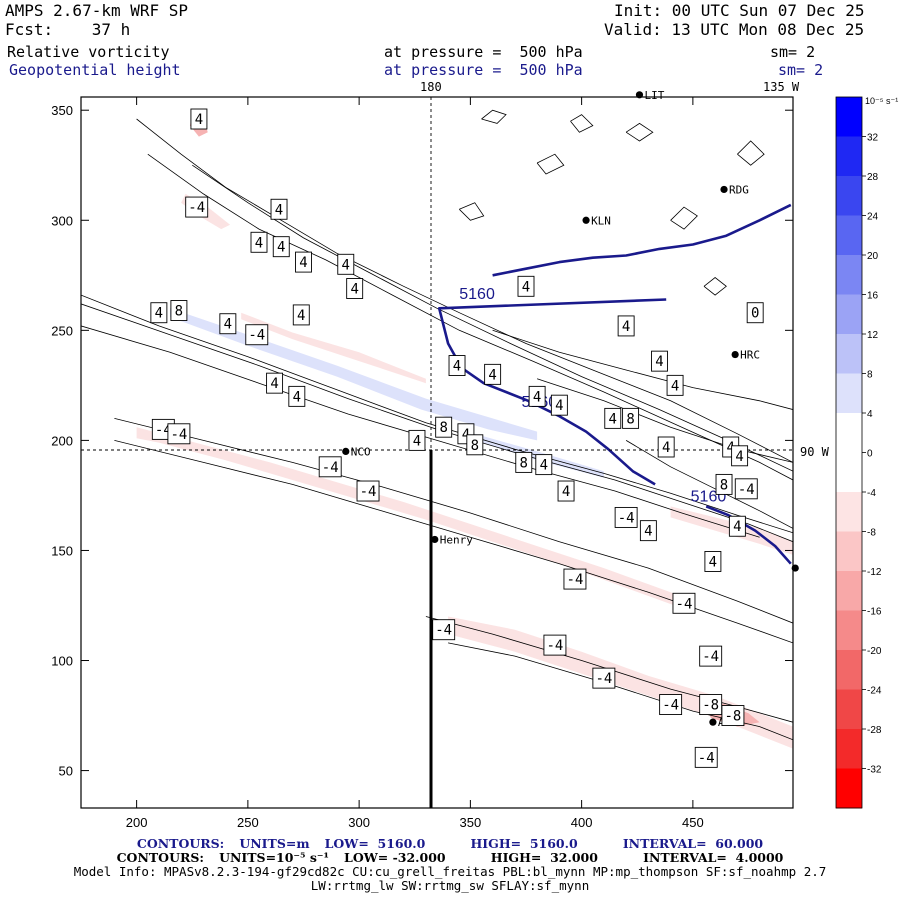  I want to click on valid-time: Valid: 13 UTC Mon 08 Dec 25, so click(734, 29).